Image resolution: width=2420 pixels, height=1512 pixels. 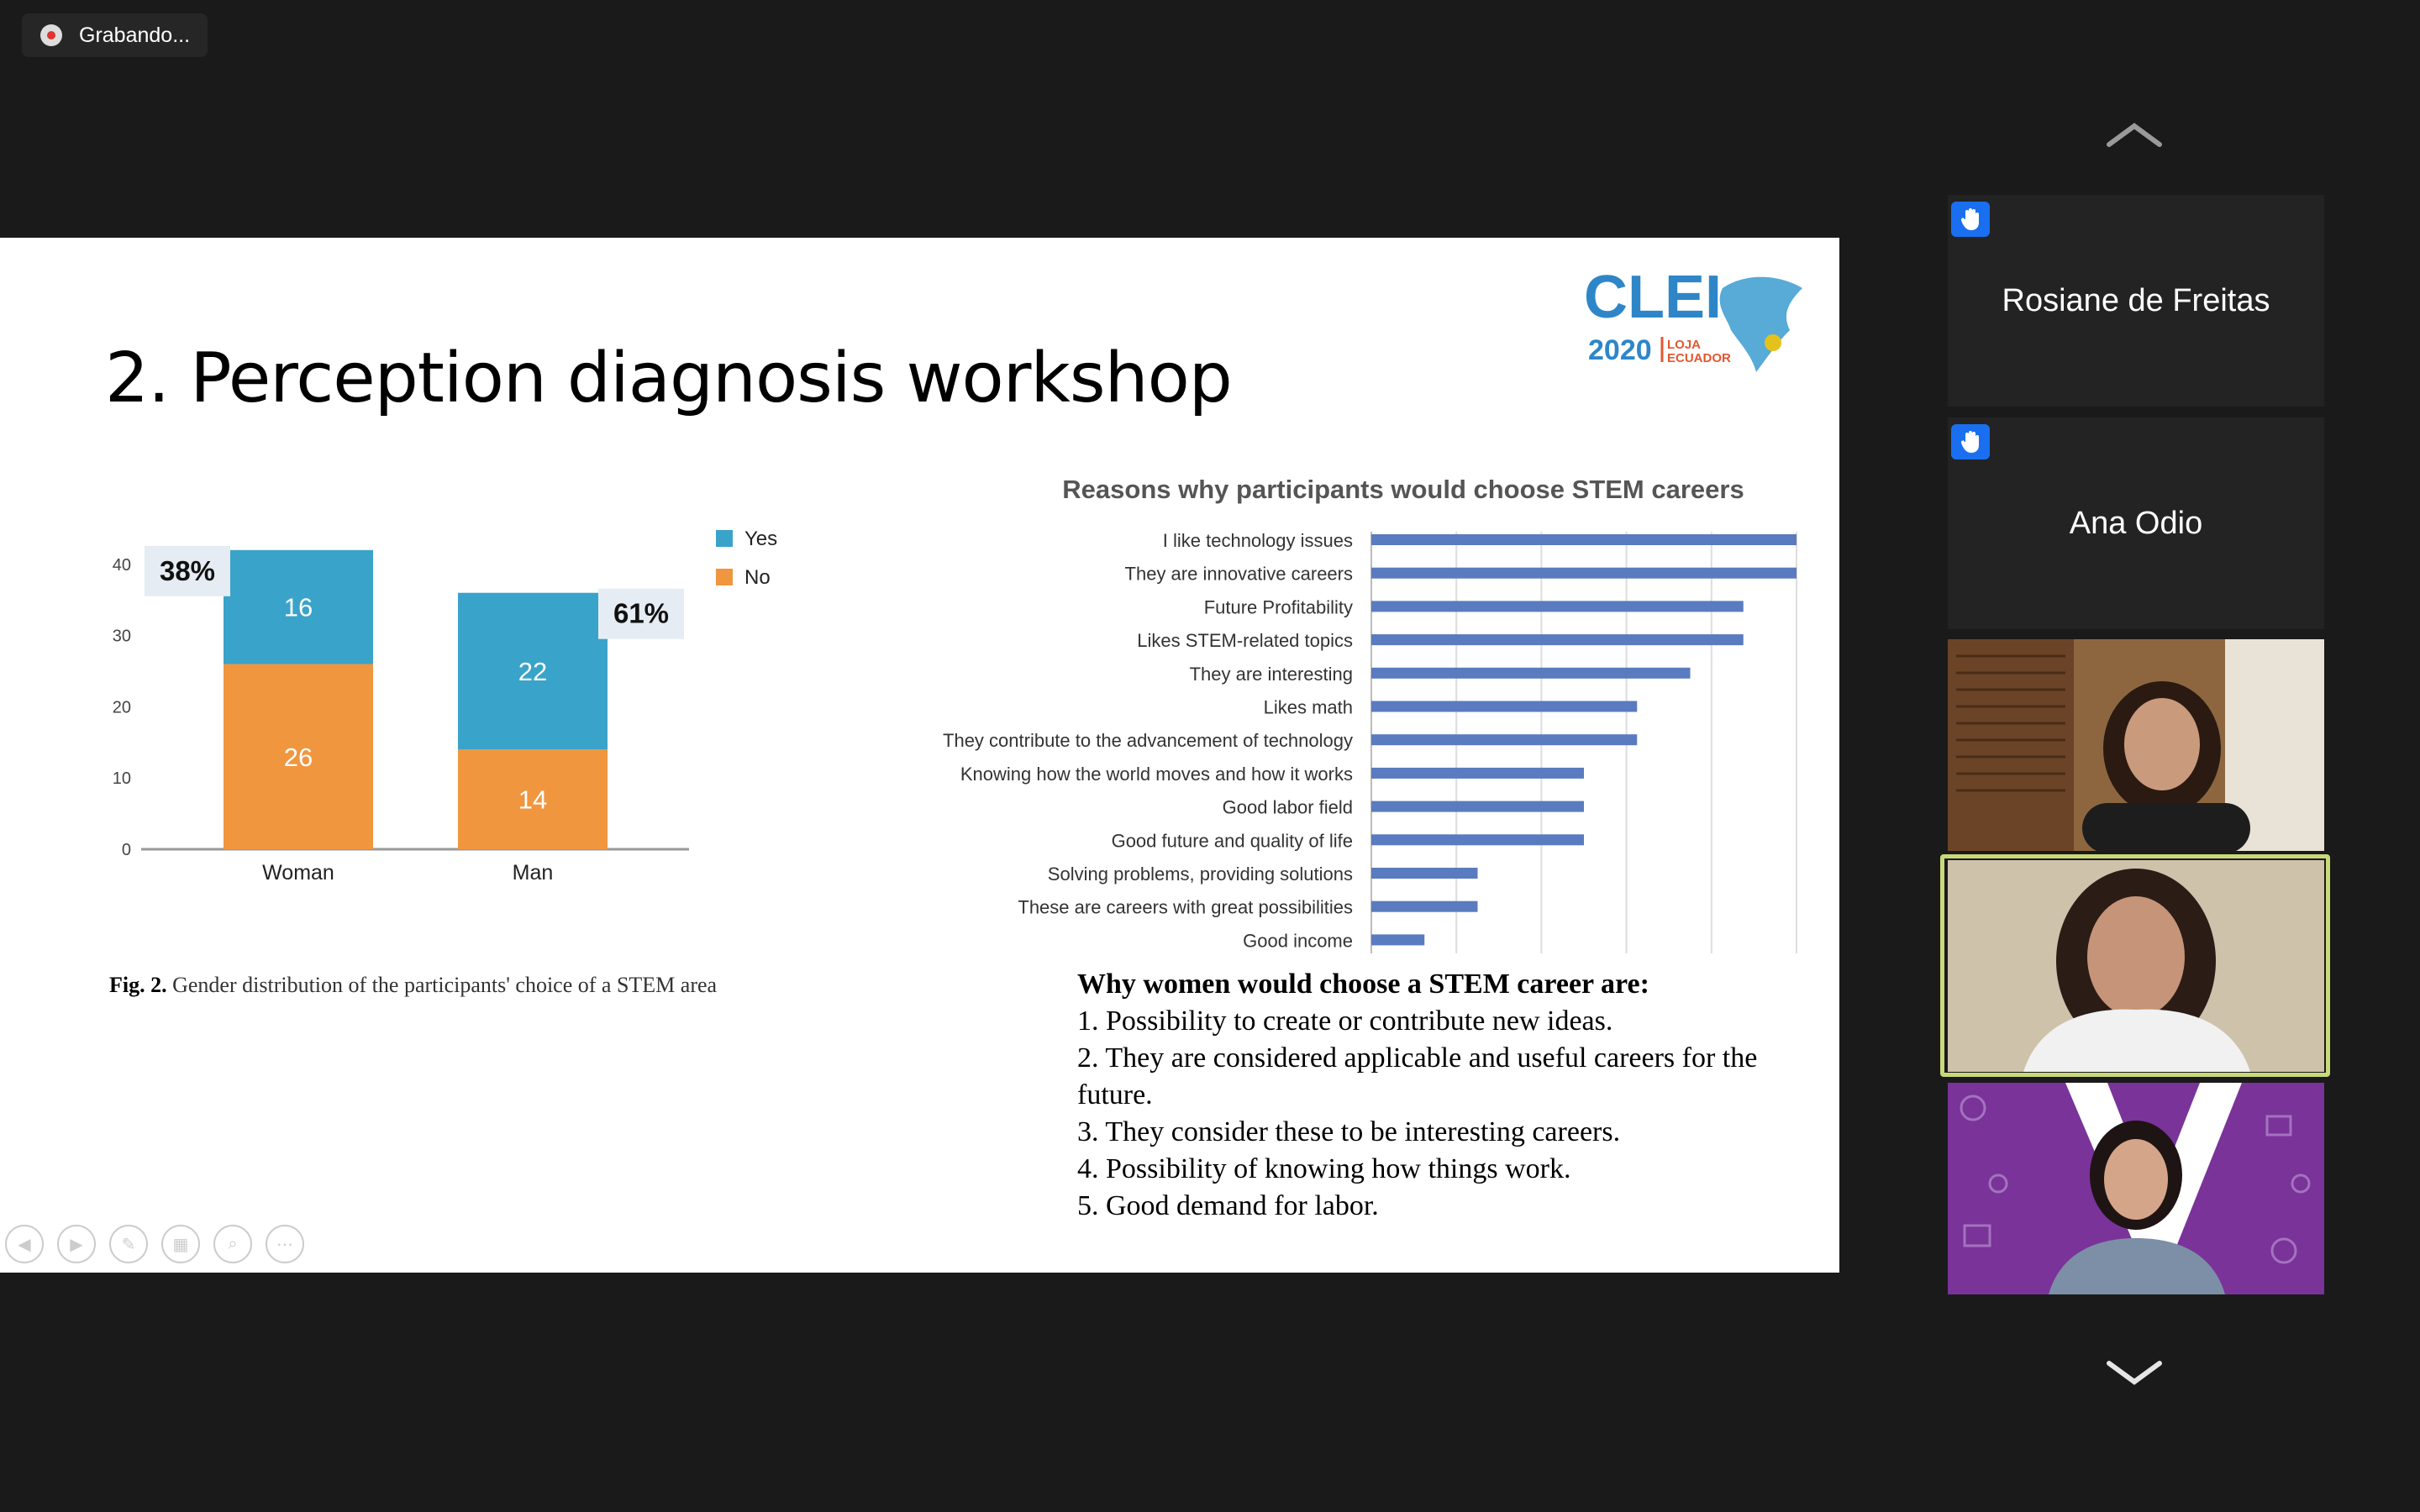 I want to click on y-tick-label: 30, so click(x=122, y=636).